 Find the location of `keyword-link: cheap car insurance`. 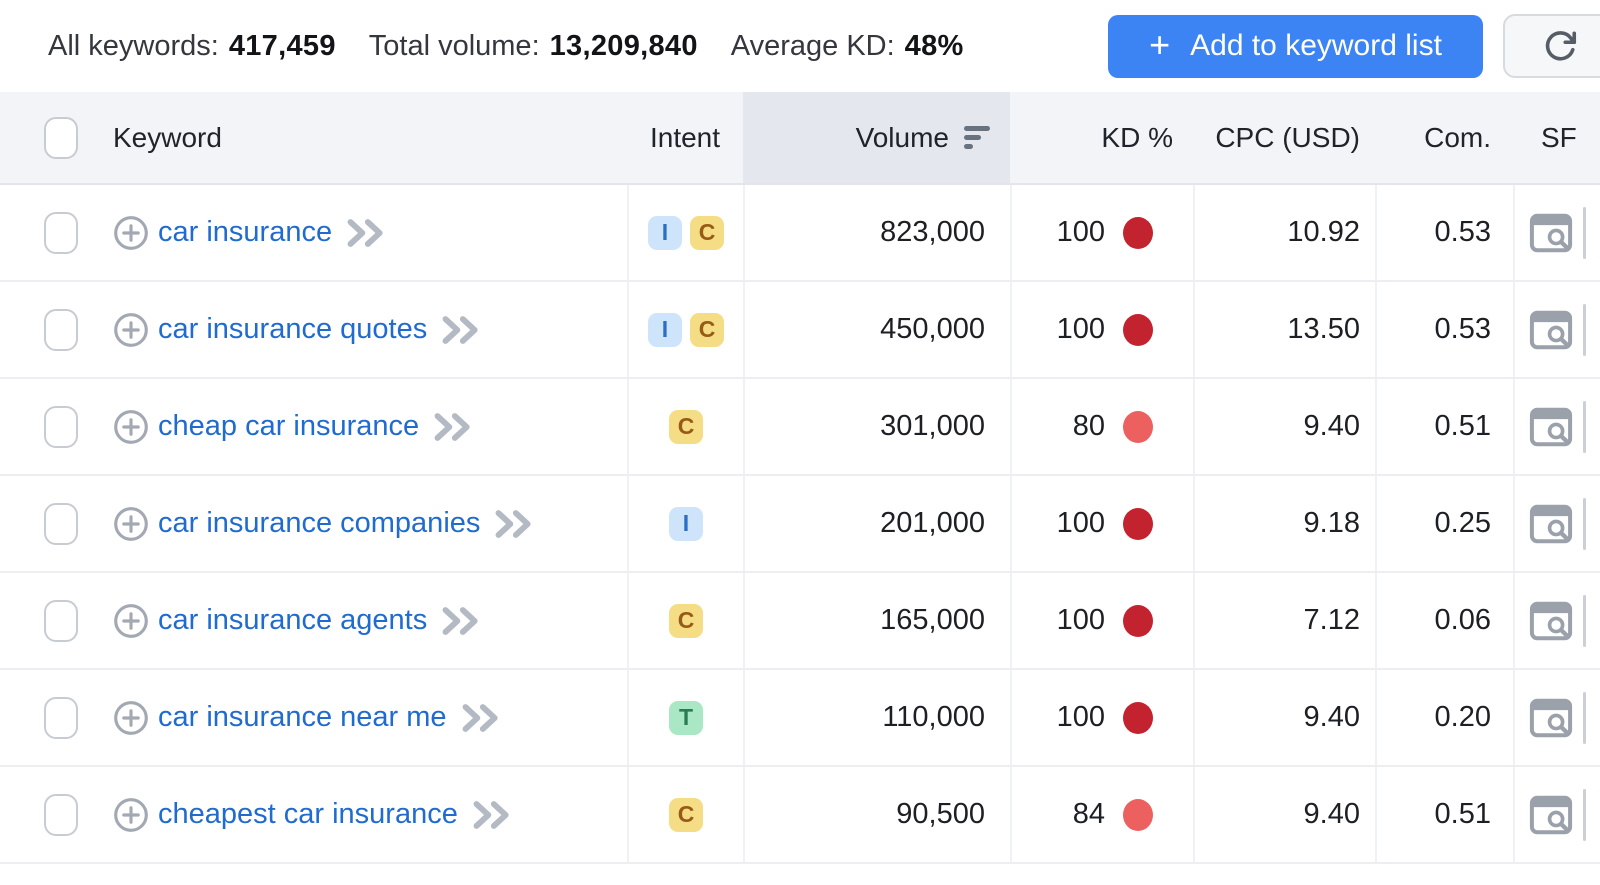

keyword-link: cheap car insurance is located at coordinates (289, 426).